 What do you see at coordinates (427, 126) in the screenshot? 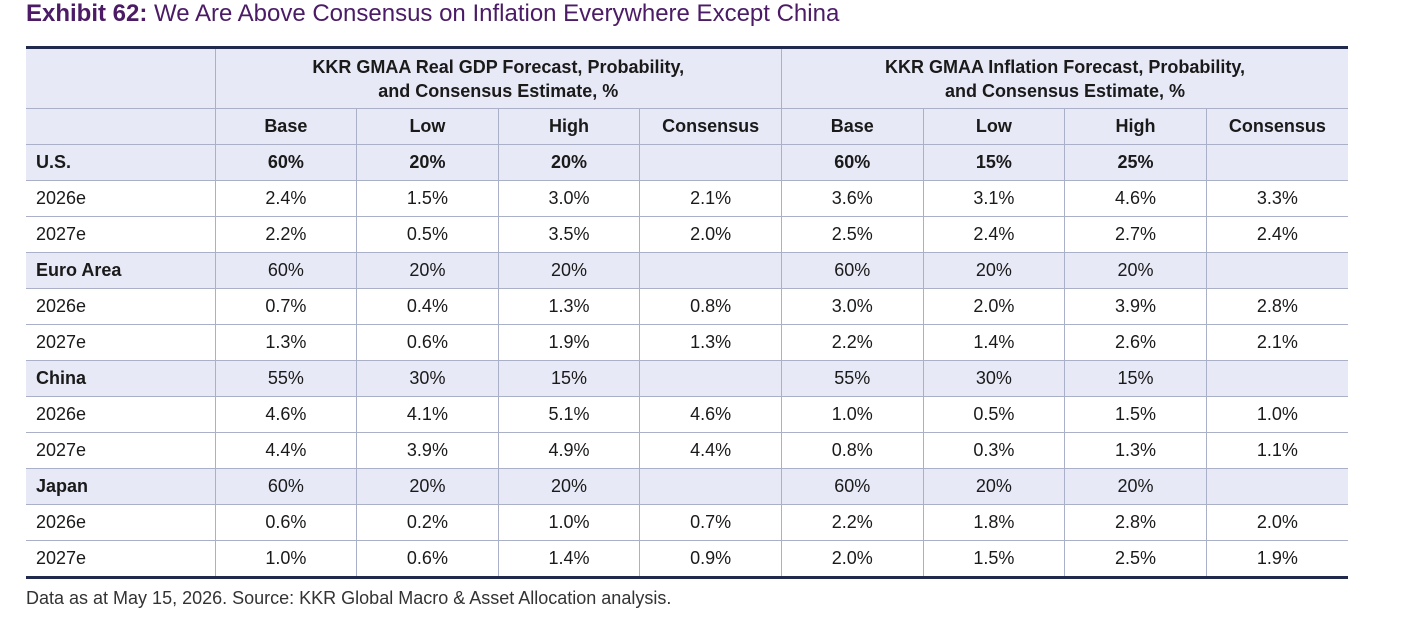
I see `column-header-low: Low` at bounding box center [427, 126].